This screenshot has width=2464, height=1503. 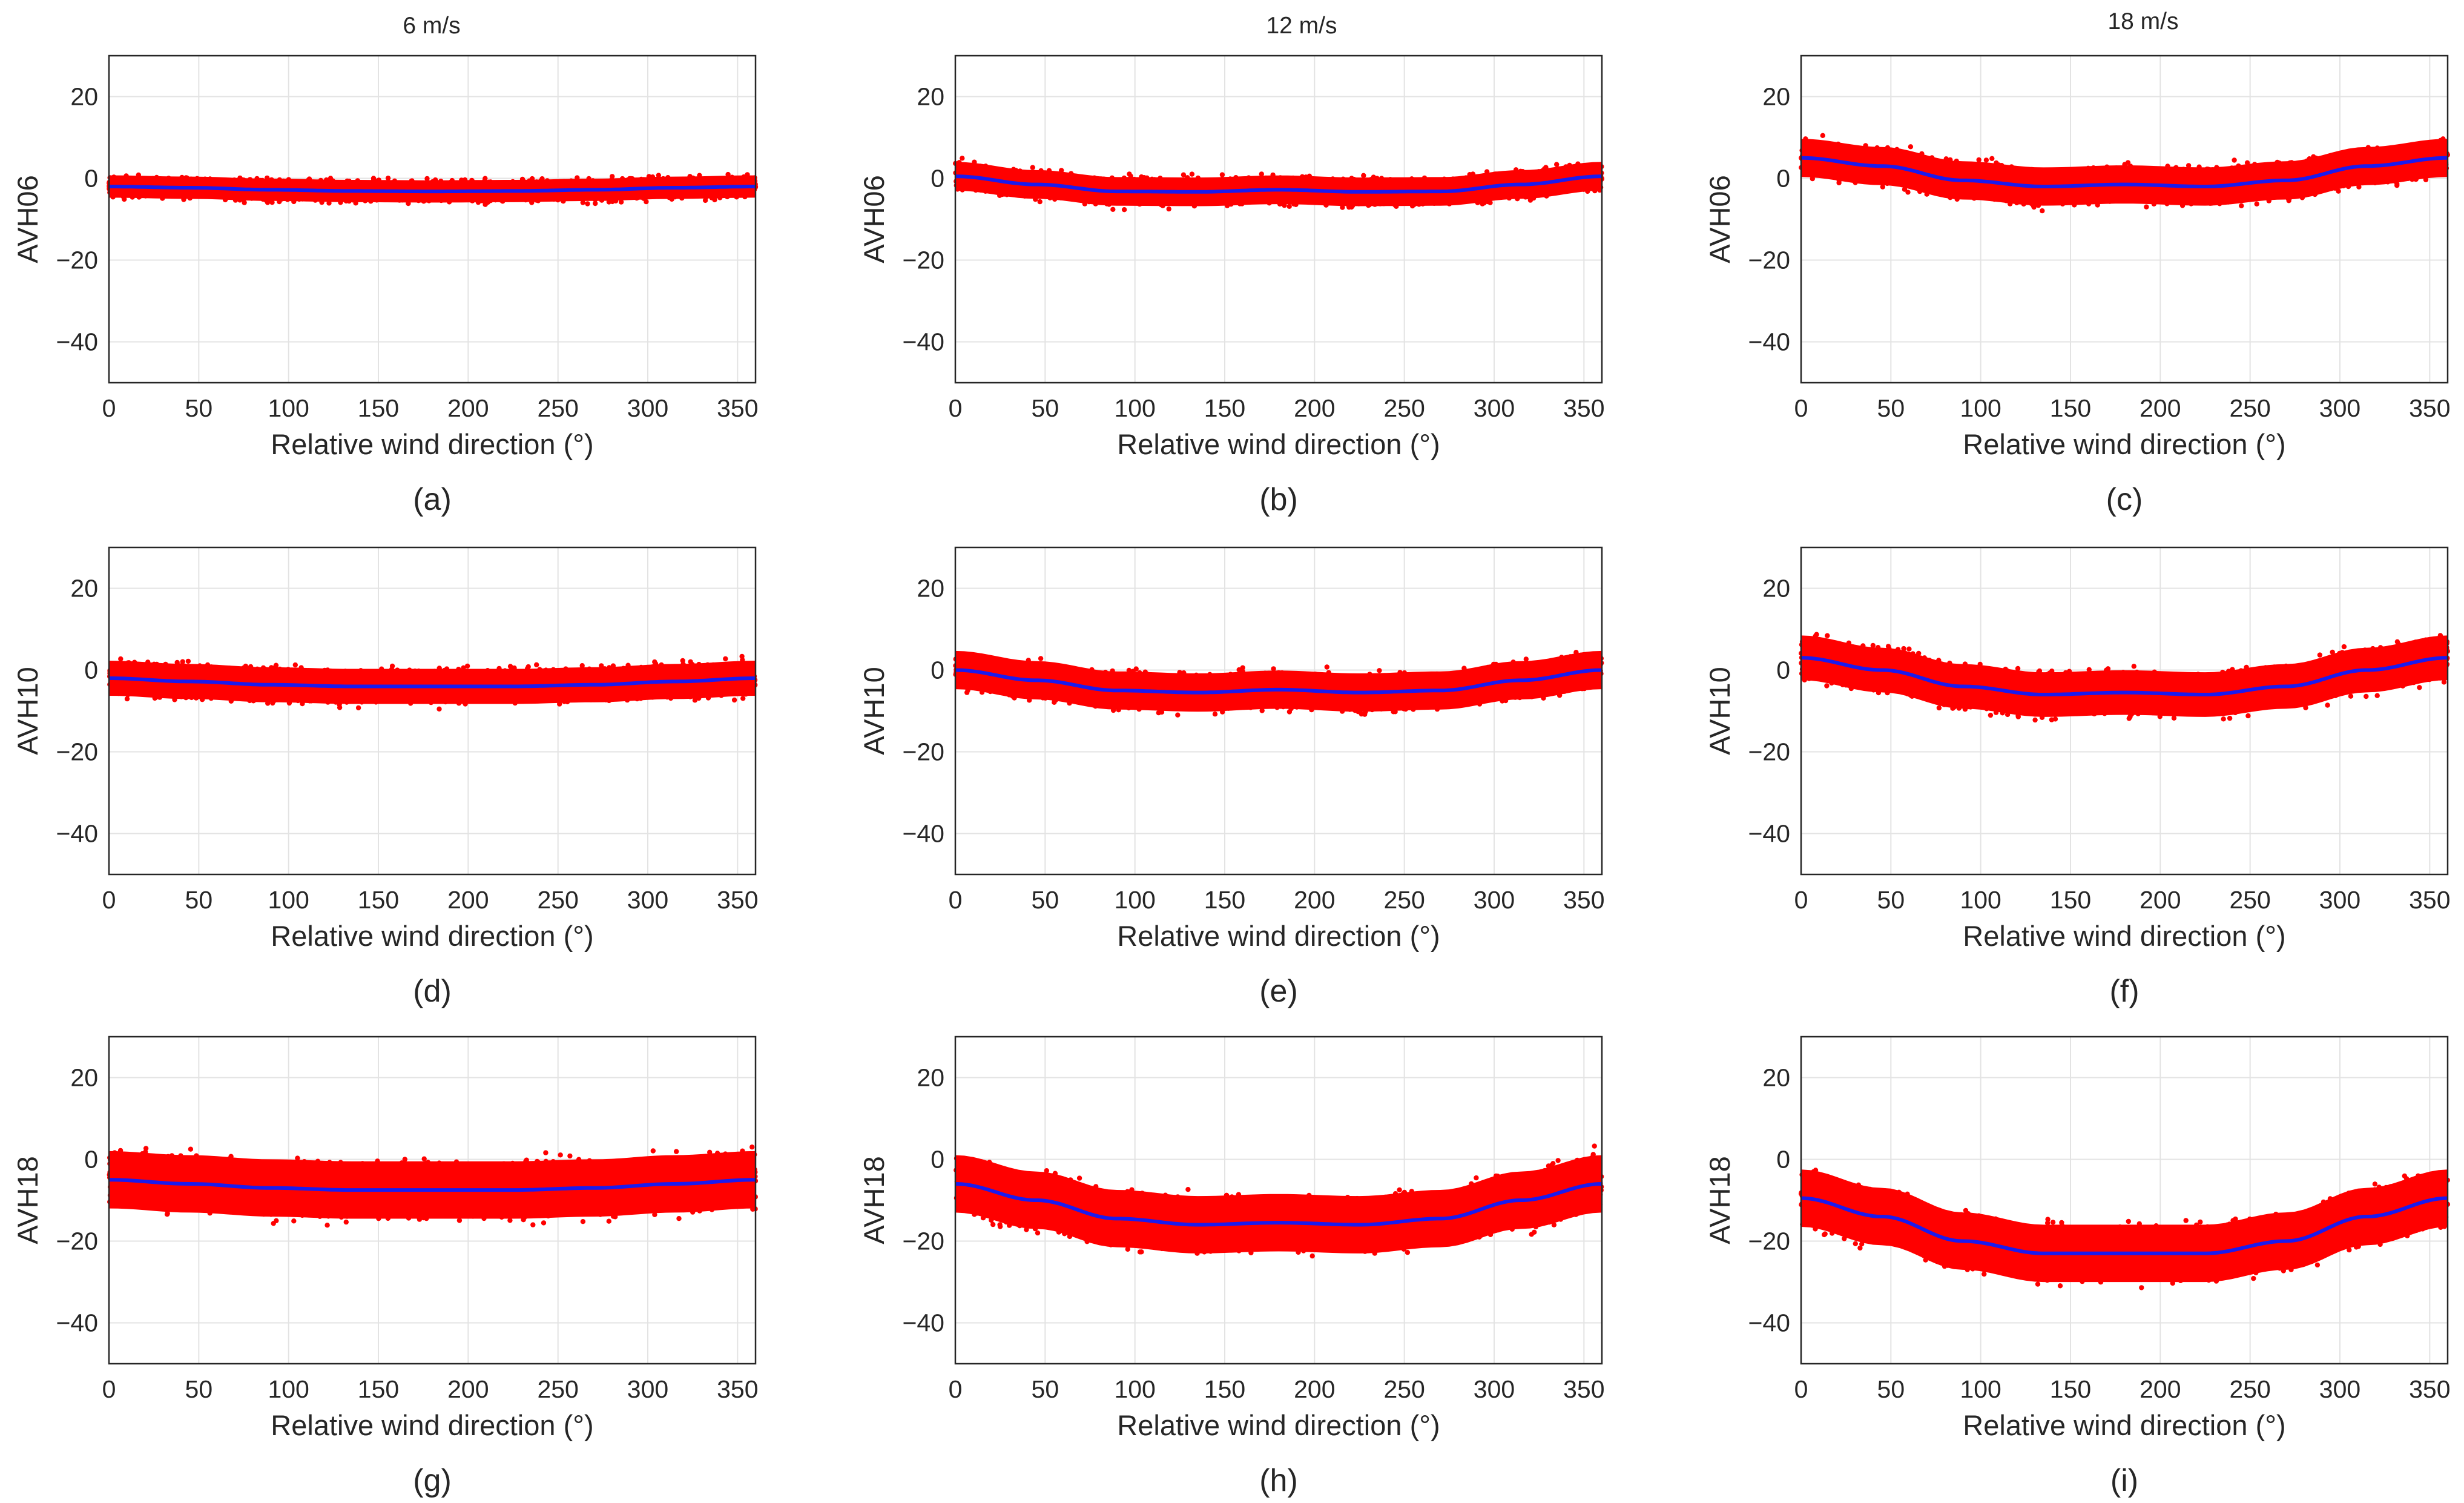 What do you see at coordinates (28, 219) in the screenshot?
I see `y-axis-label: AVH06` at bounding box center [28, 219].